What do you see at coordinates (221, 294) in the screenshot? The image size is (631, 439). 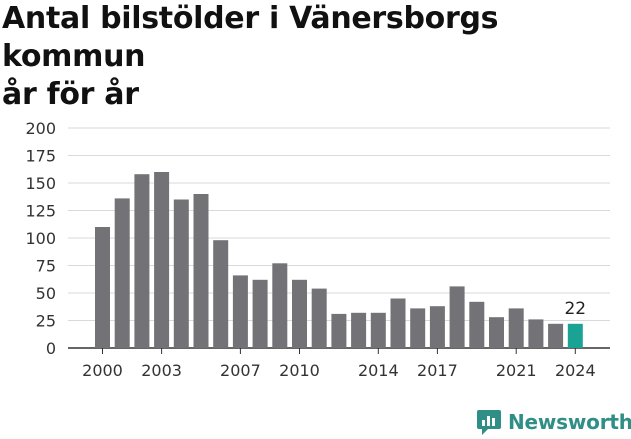 I see `bar-2006` at bounding box center [221, 294].